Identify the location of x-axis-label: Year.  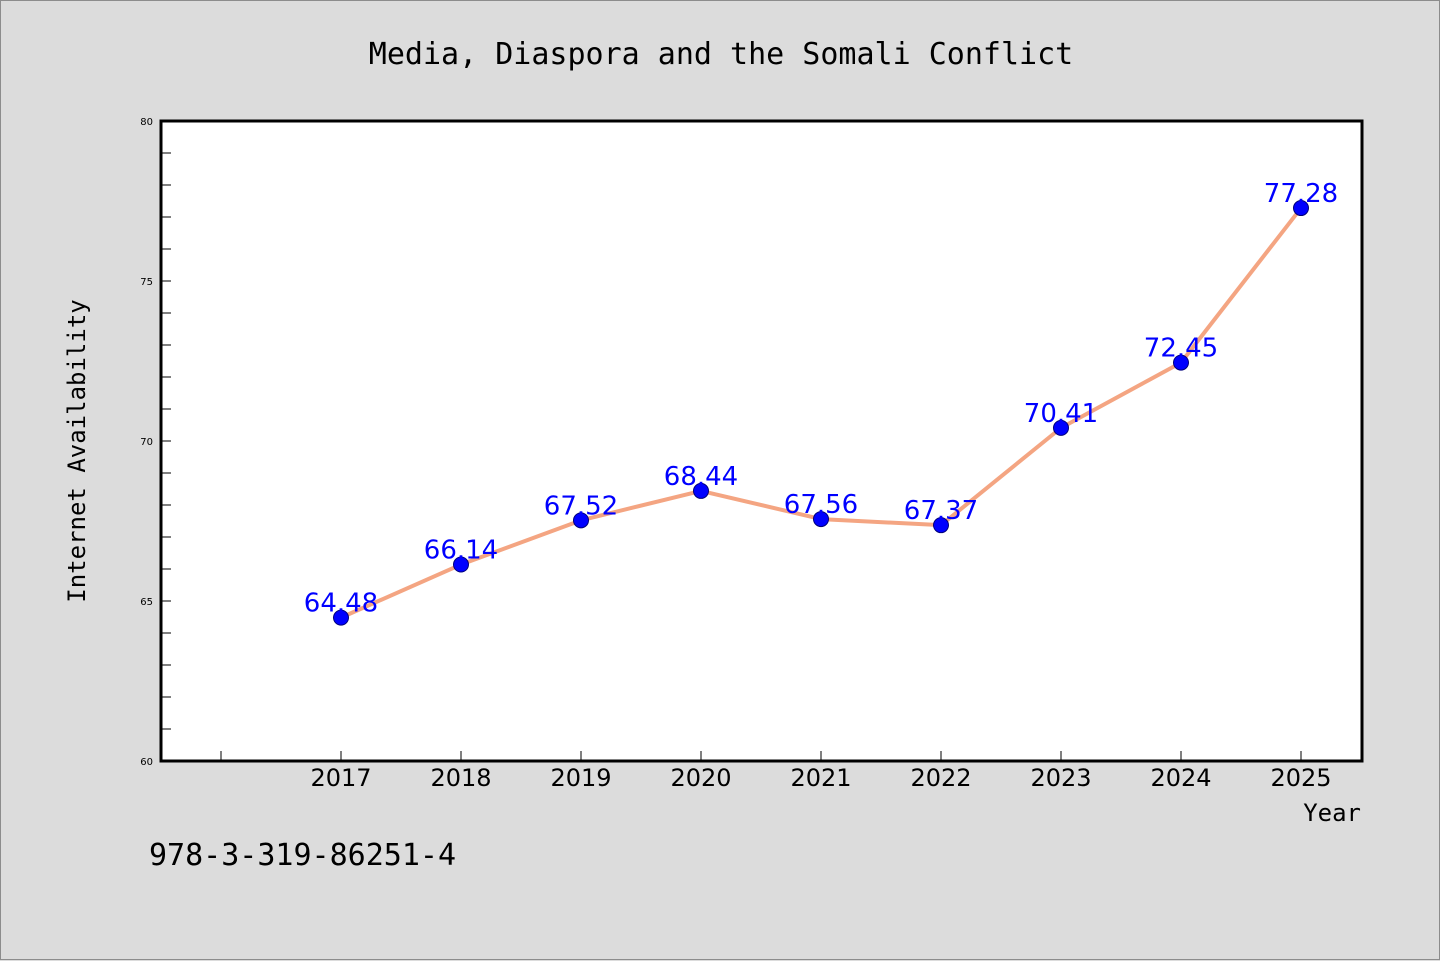
(1332, 813).